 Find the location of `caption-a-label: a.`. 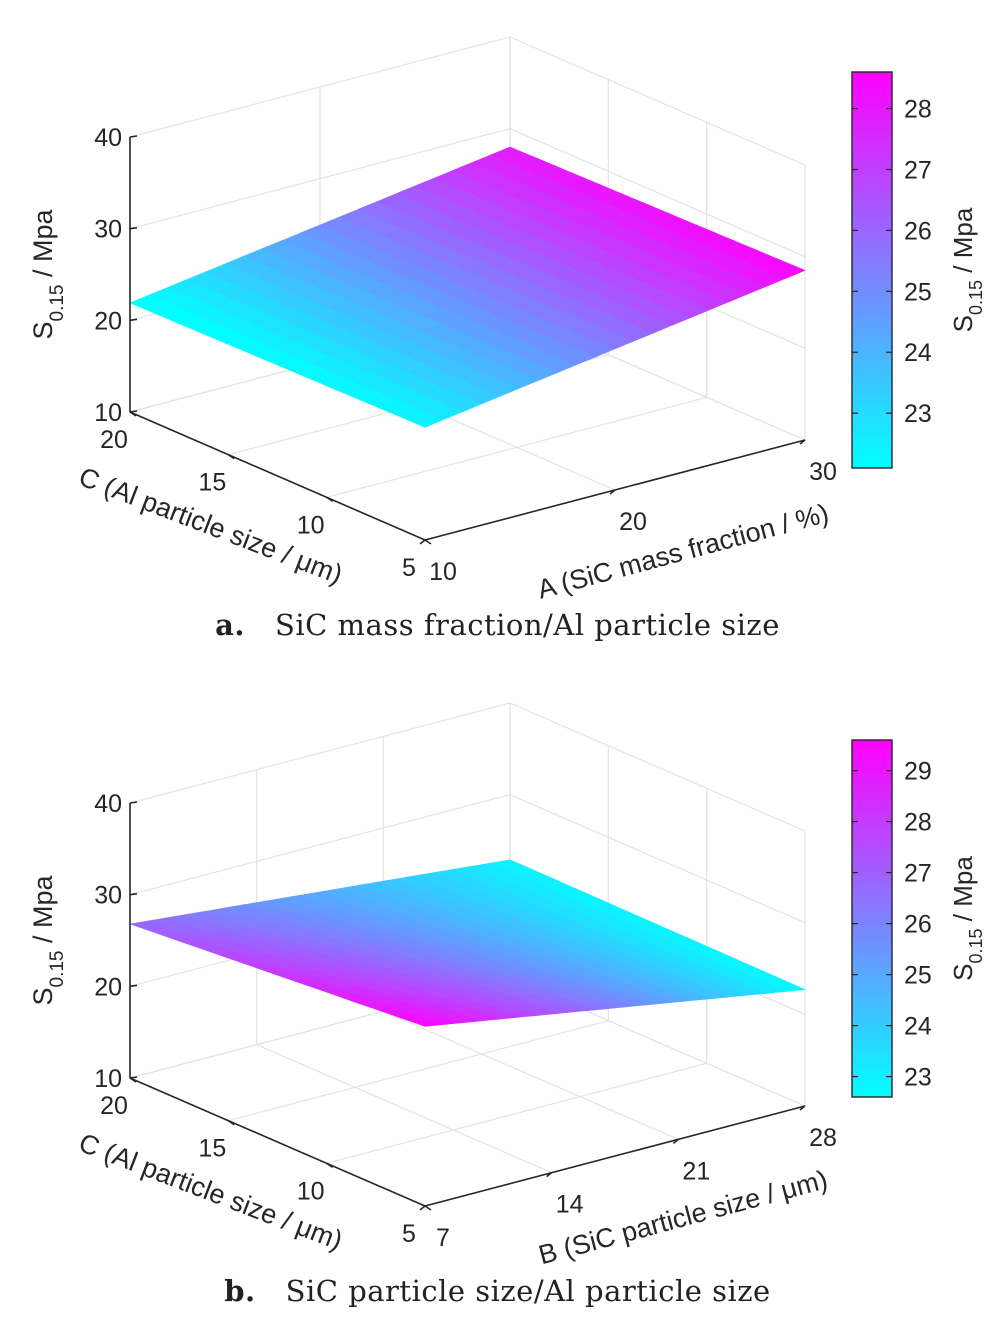

caption-a-label: a. is located at coordinates (230, 625).